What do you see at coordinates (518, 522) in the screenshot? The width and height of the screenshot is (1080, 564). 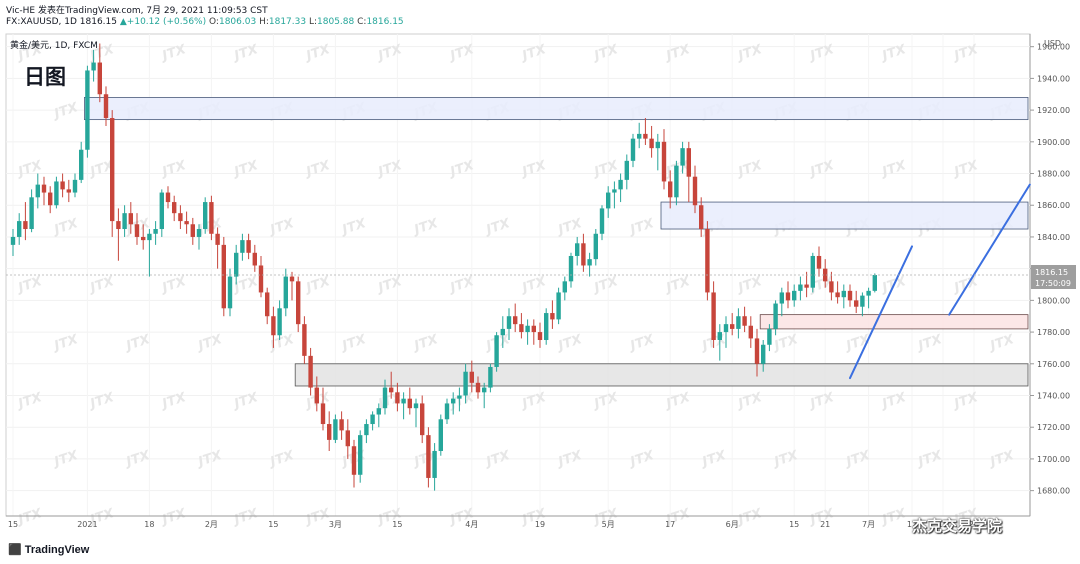 I see `time-axis: 15 2021 18 2月 15 3月 15 4月 19 5月 17 6月 15 21 7月 12 19 26` at bounding box center [518, 522].